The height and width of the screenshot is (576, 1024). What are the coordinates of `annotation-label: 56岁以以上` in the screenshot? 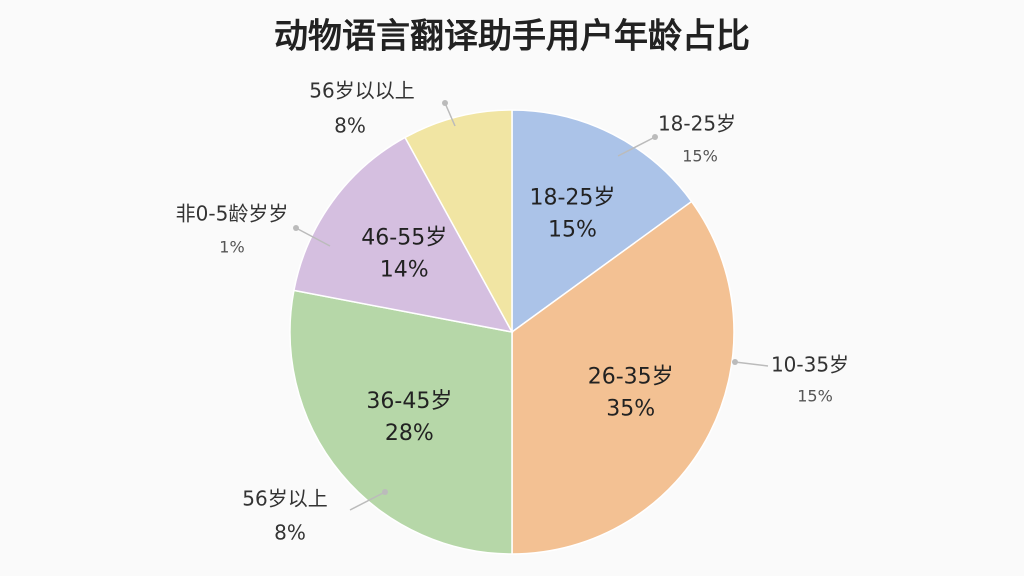 It's located at (361, 91).